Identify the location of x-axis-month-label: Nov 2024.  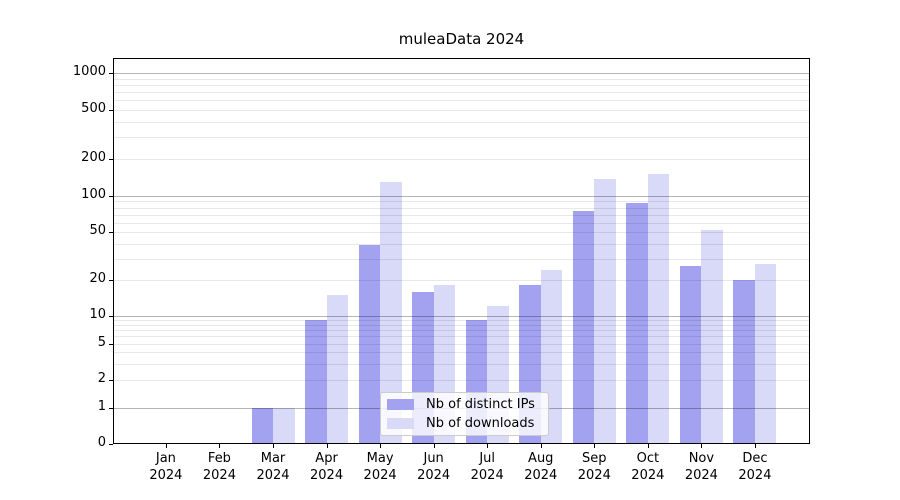
(701, 467).